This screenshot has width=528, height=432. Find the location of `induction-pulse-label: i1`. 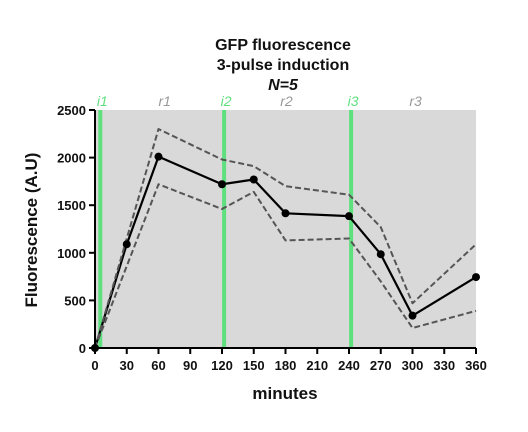

induction-pulse-label: i1 is located at coordinates (102, 101).